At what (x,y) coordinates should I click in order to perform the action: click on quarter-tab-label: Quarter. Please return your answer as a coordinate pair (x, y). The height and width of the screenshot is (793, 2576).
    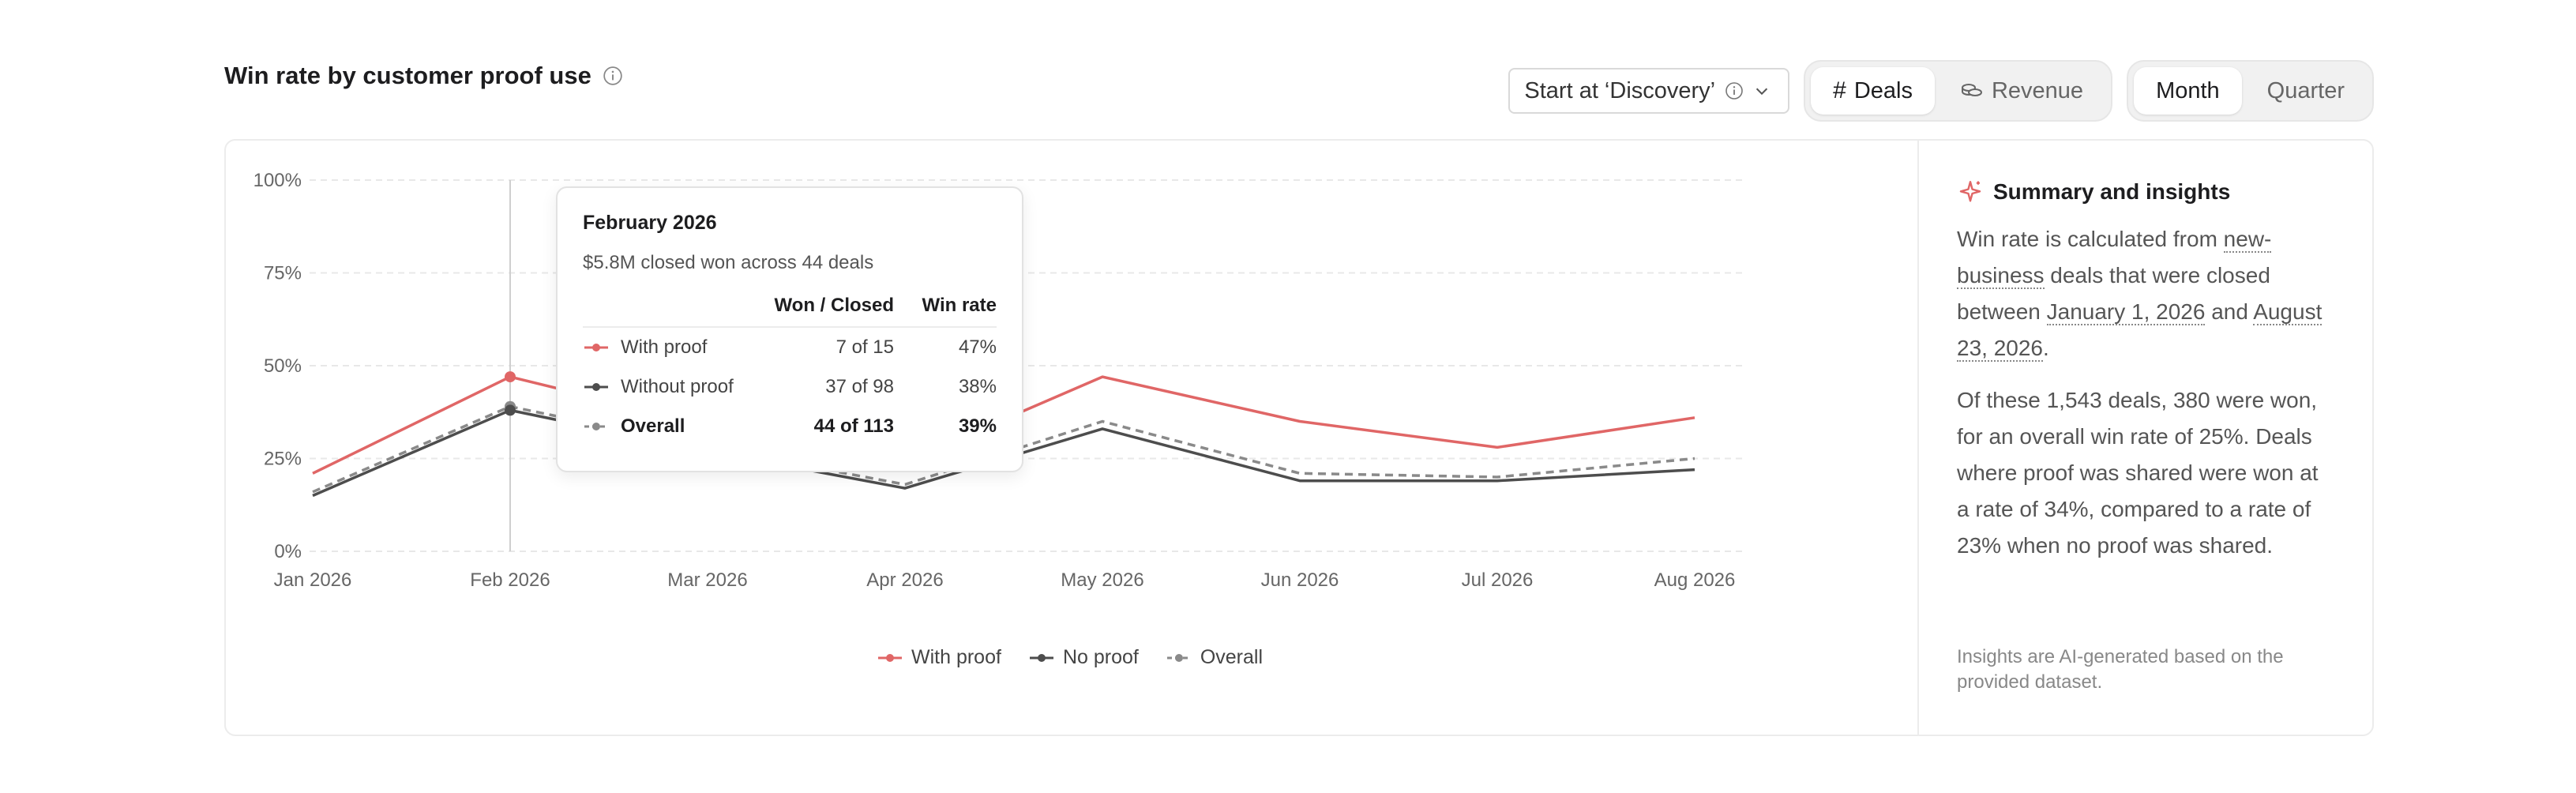
    Looking at the image, I should click on (2305, 90).